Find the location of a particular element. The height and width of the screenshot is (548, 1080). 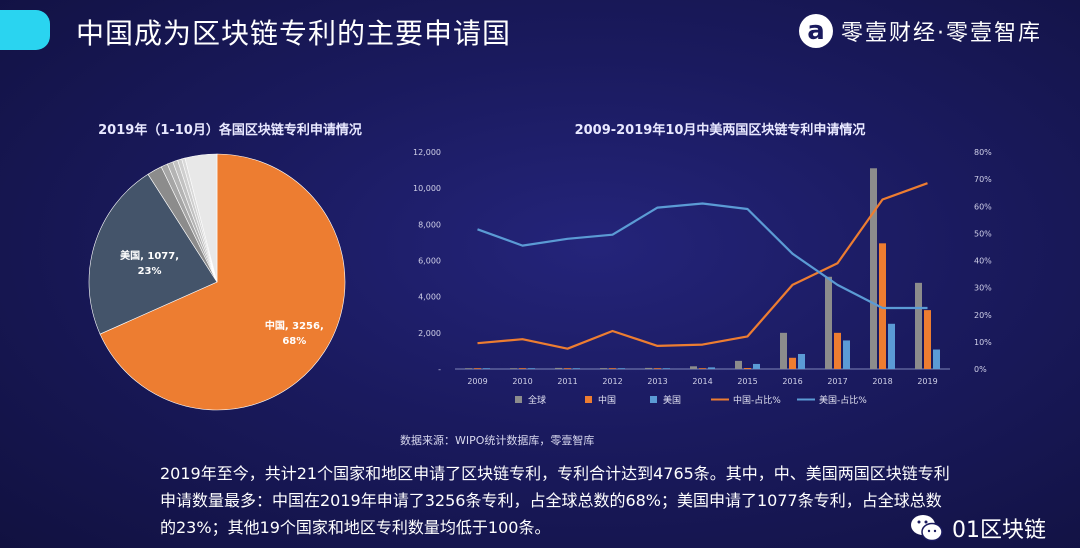

bar-美国-2012 is located at coordinates (621, 368).